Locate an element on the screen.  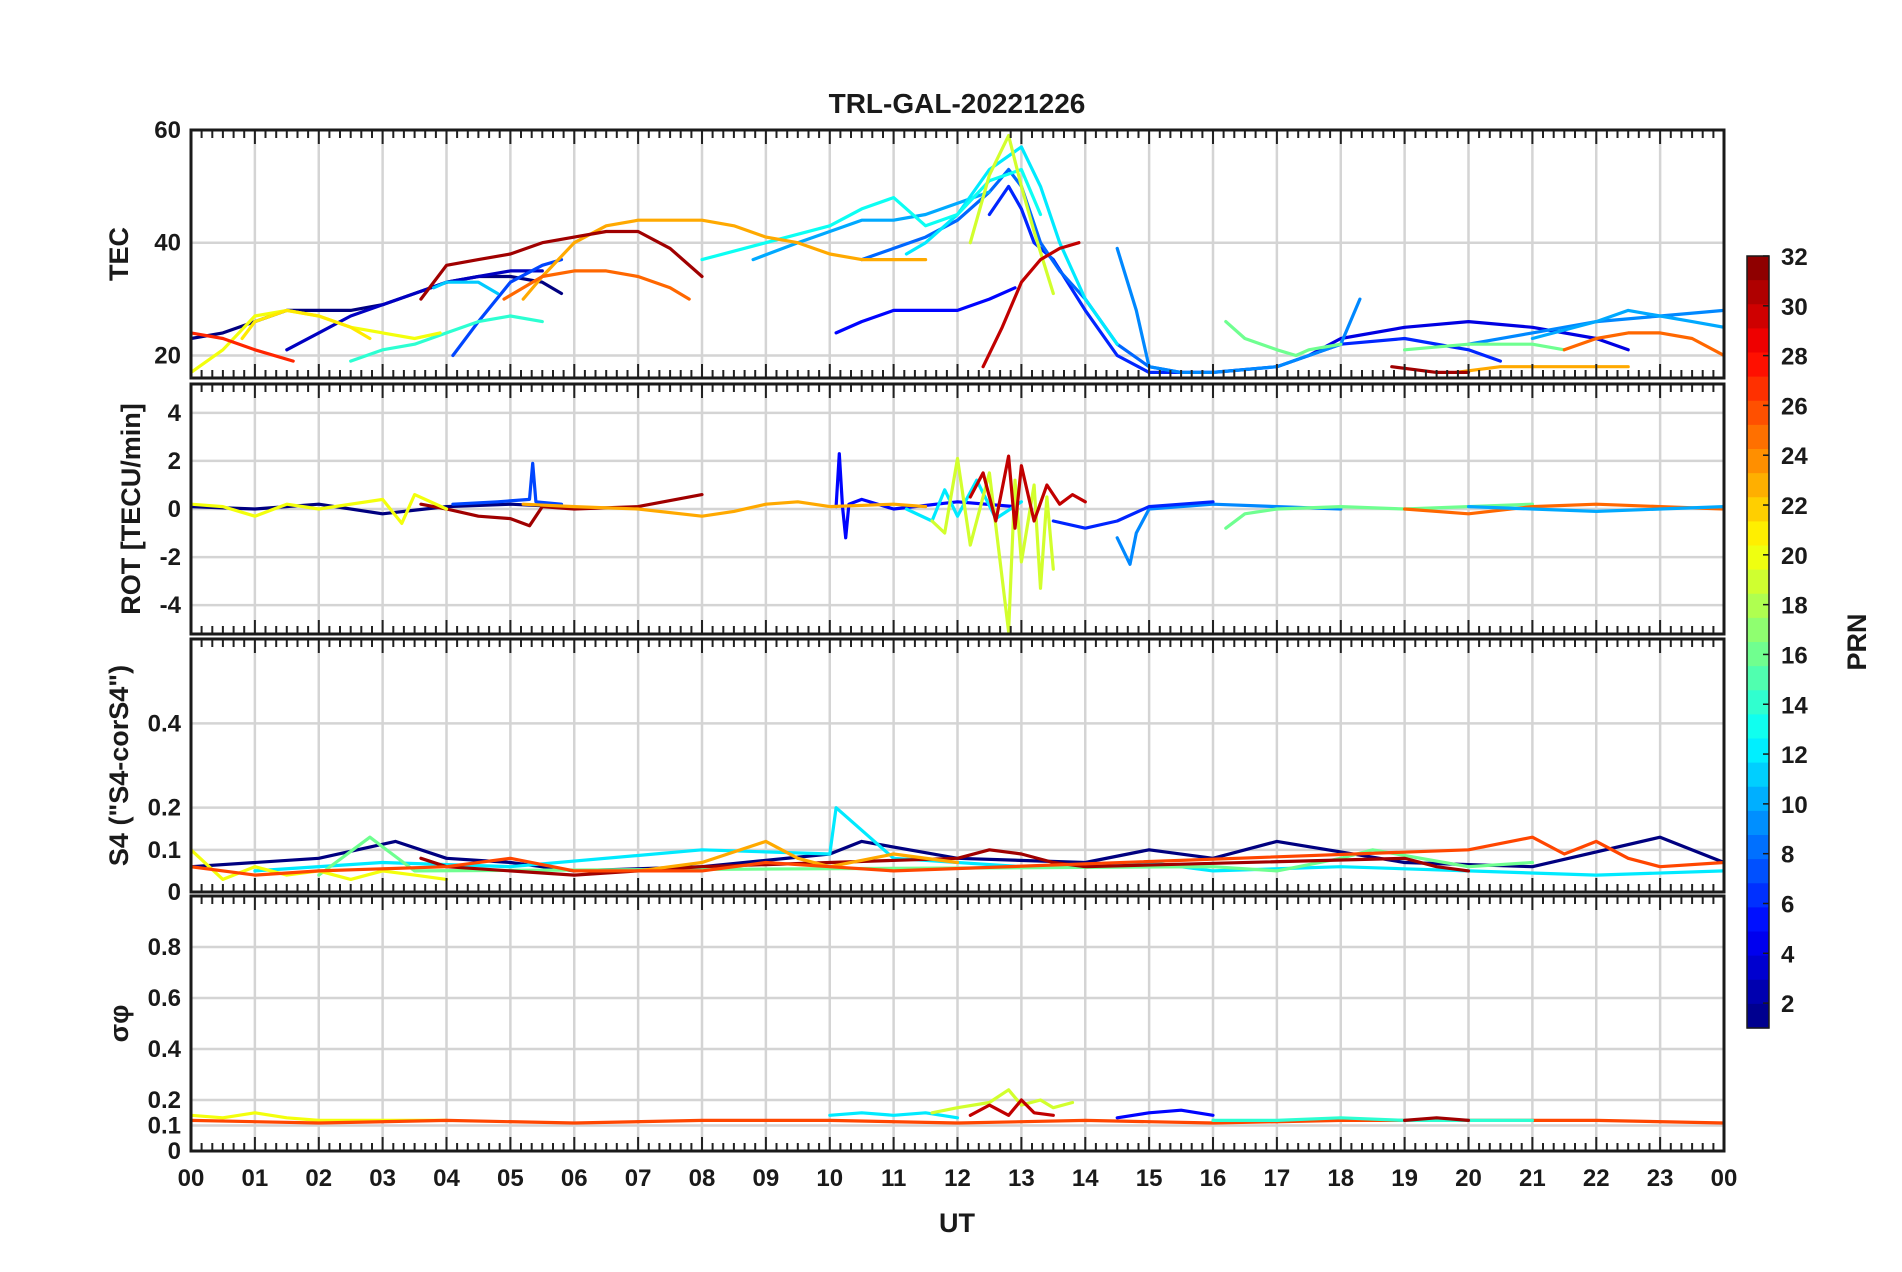
y-tick-label: -4 is located at coordinates (171, 605).